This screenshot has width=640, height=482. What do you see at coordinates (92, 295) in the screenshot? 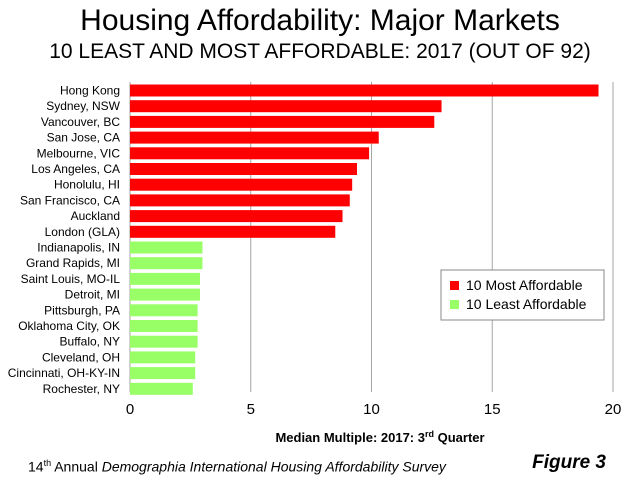
I see `category-label: Detroit, MI` at bounding box center [92, 295].